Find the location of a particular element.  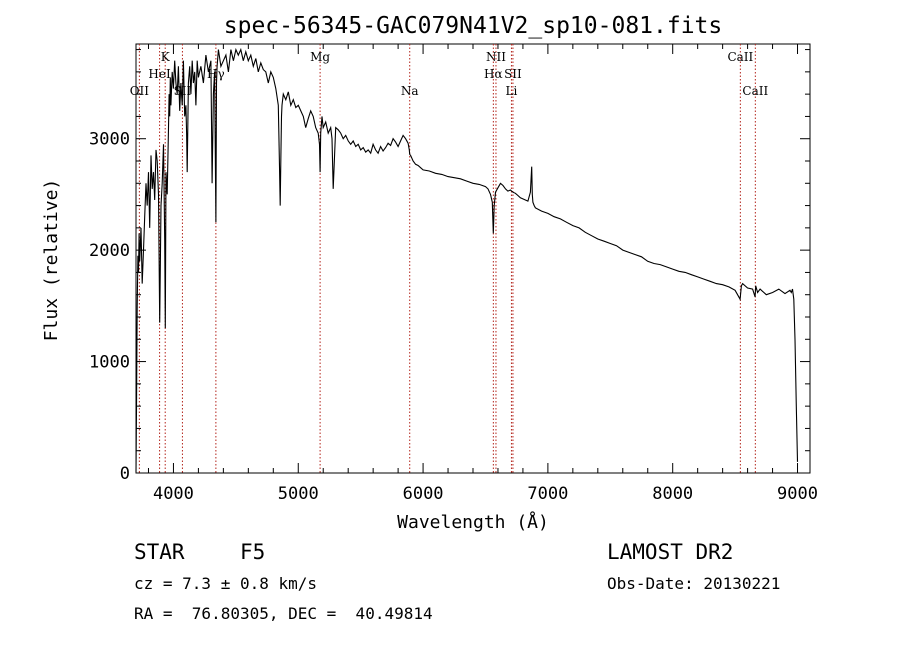

spectral-line-label: HeI is located at coordinates (159, 74).